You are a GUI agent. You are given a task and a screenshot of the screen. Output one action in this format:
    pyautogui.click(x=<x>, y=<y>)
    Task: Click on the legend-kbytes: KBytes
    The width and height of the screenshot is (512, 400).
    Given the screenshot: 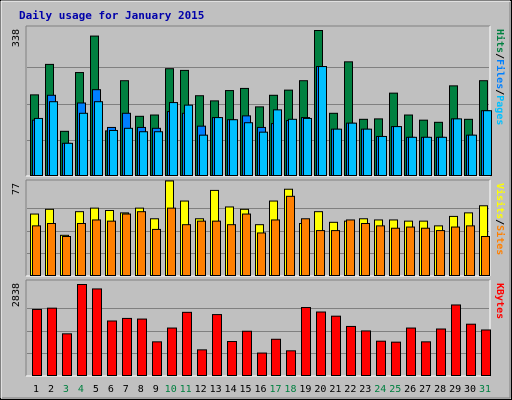 What is the action you would take?
    pyautogui.click(x=499, y=301)
    